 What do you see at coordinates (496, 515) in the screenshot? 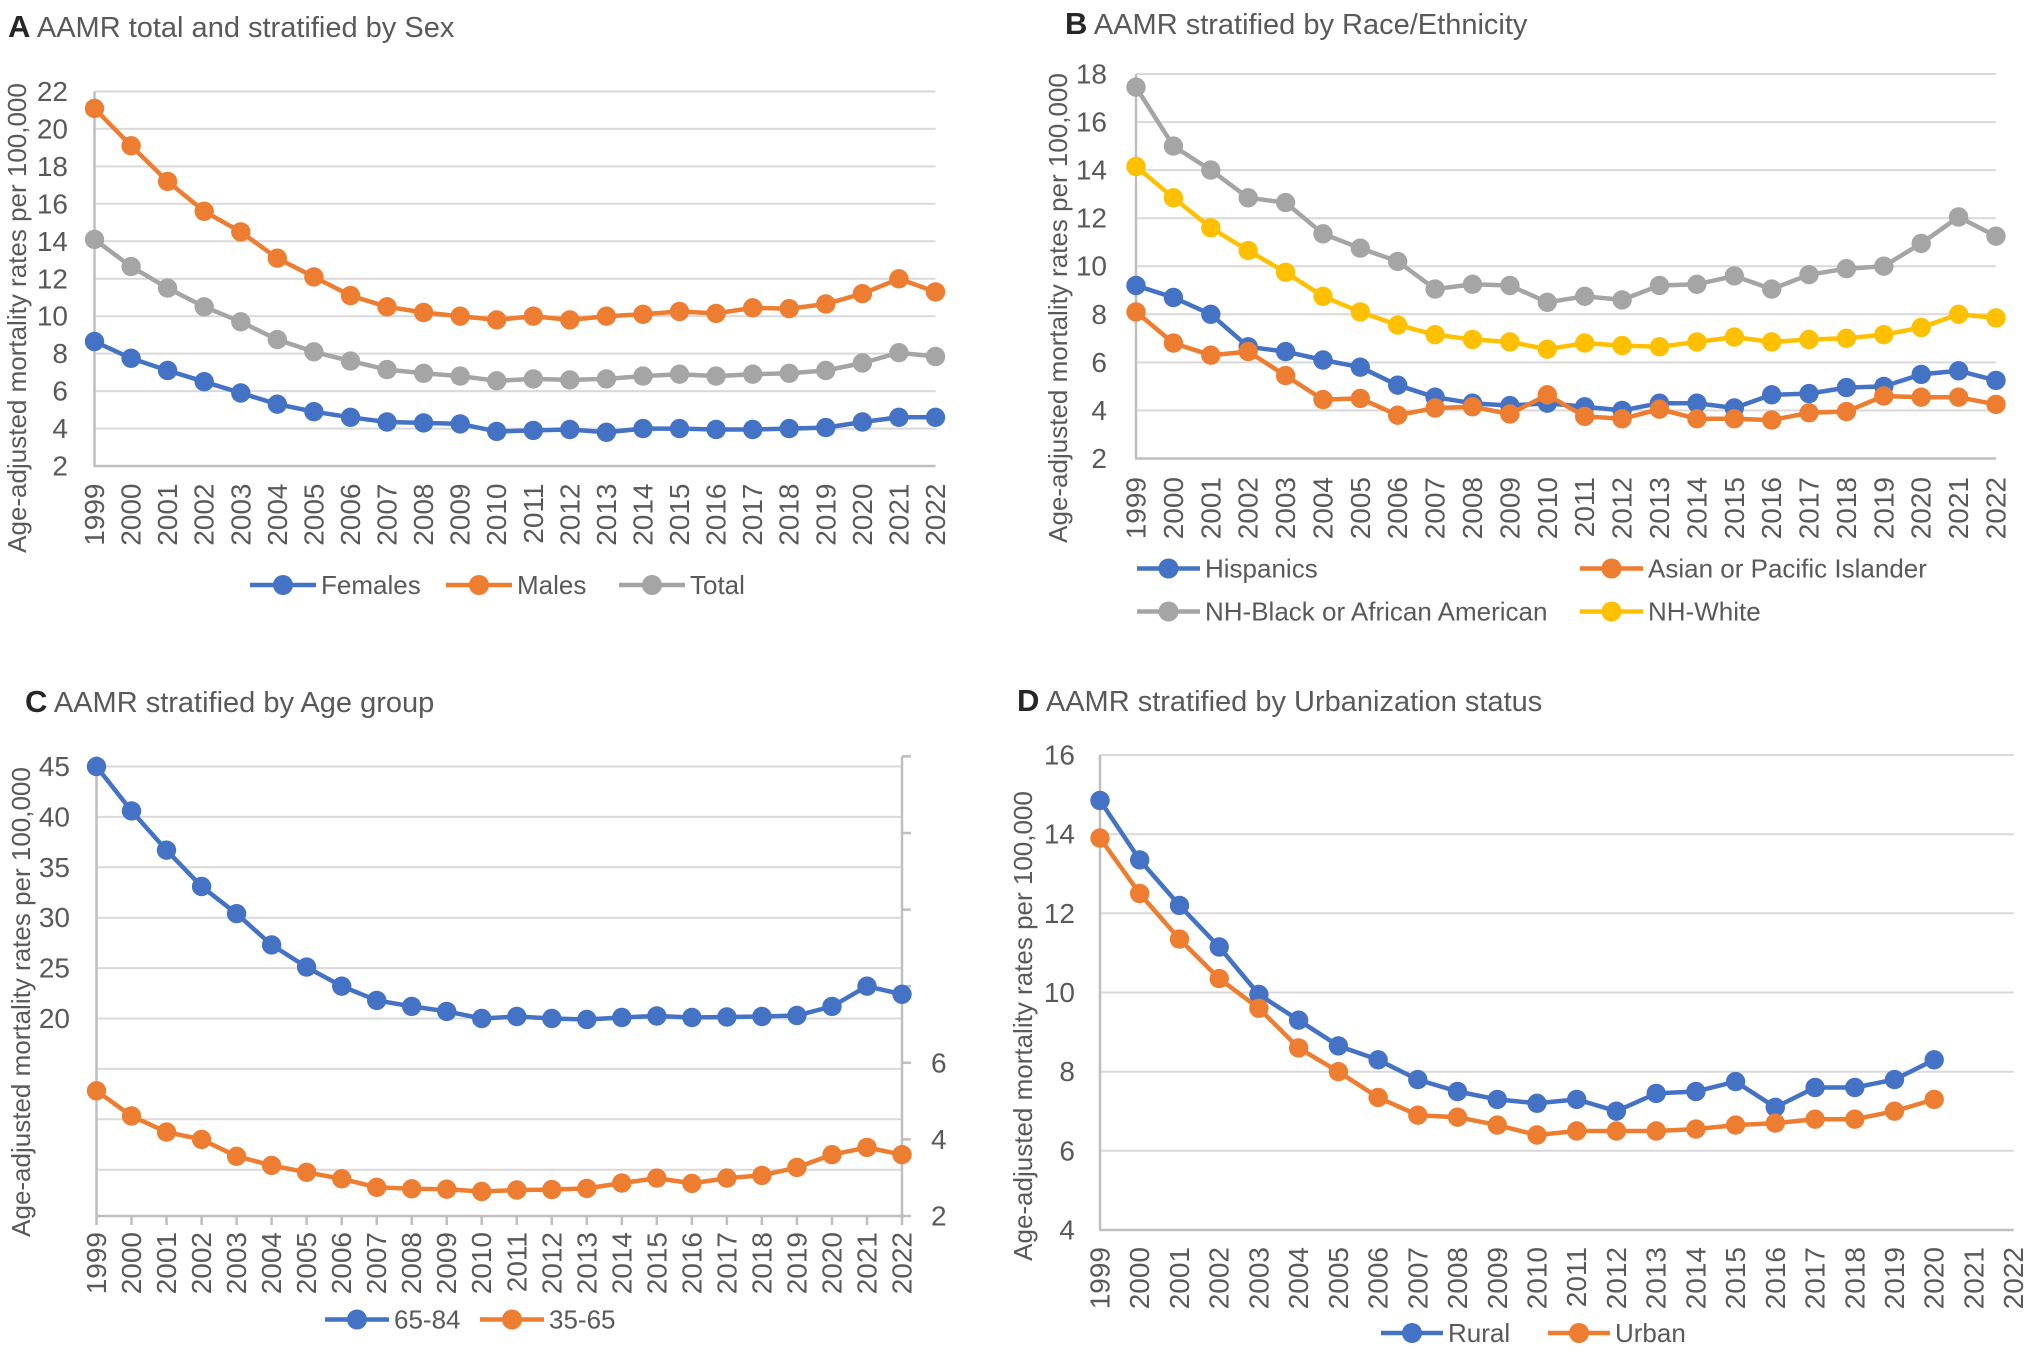
I see `svg-text: 2010` at bounding box center [496, 515].